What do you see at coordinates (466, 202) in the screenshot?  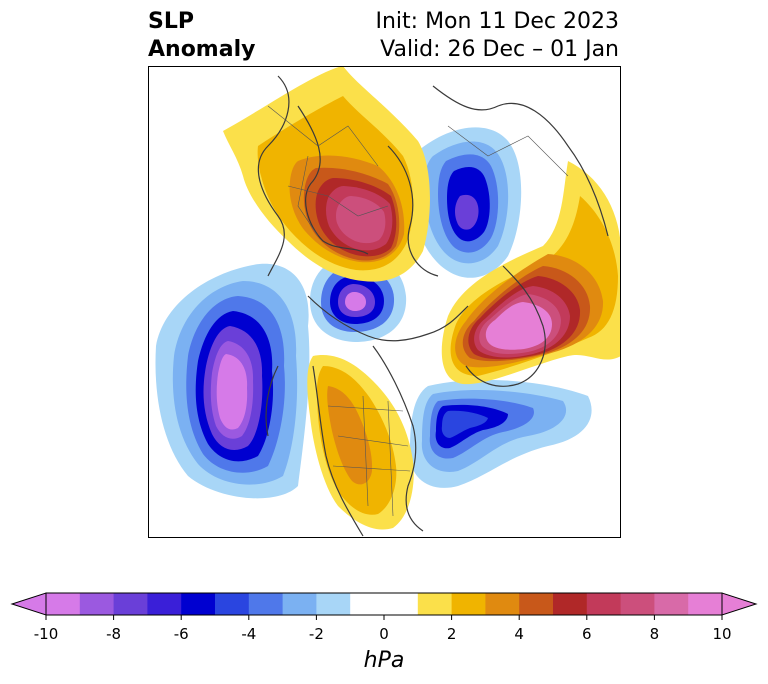 I see `siberia-low` at bounding box center [466, 202].